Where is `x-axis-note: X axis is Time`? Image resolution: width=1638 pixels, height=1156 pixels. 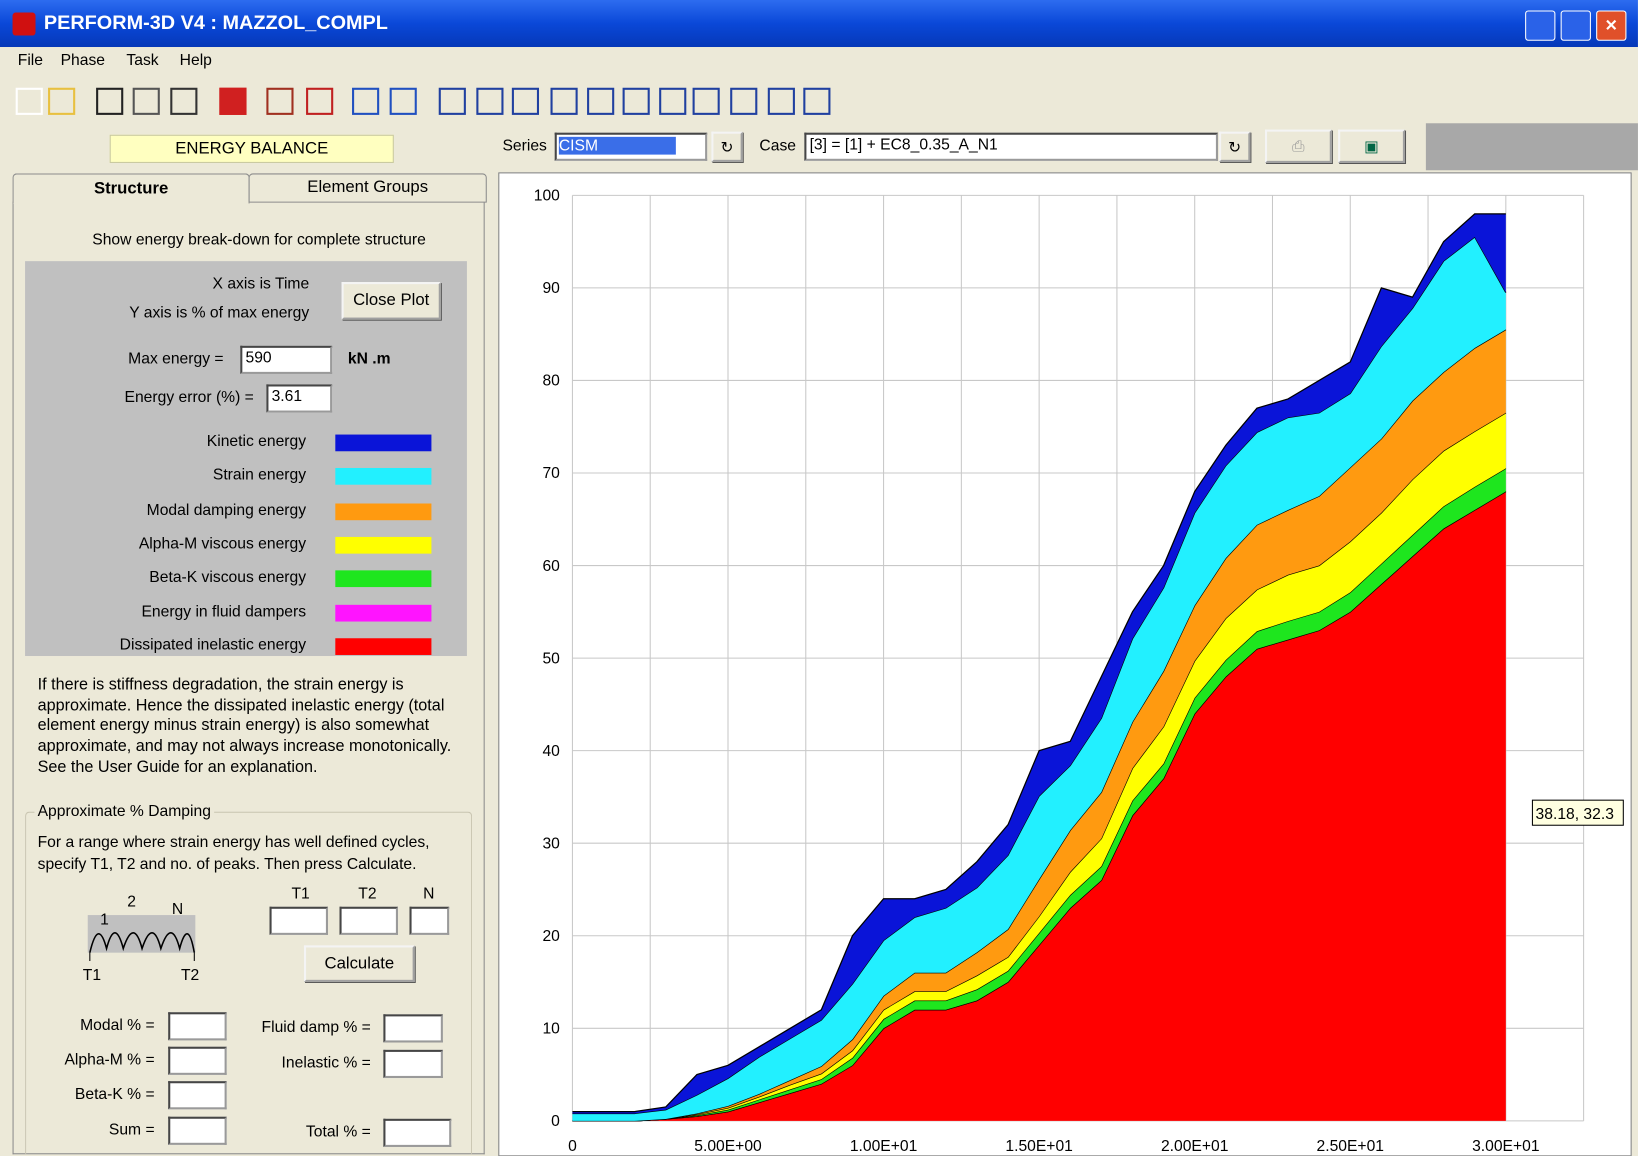
x-axis-note: X axis is Time is located at coordinates (261, 283).